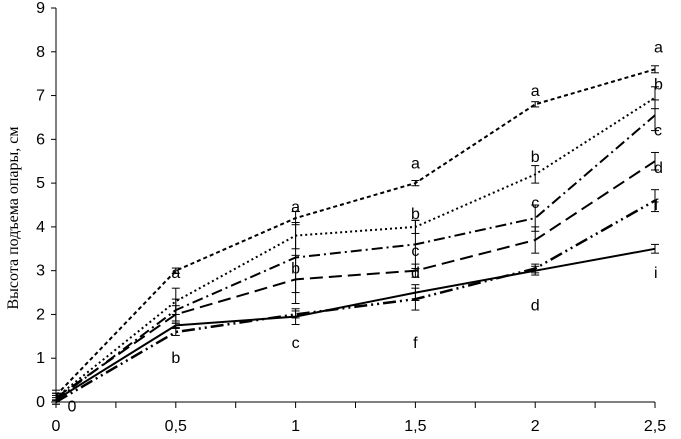 This screenshot has width=681, height=439. What do you see at coordinates (176, 426) in the screenshot?
I see `x-tick-label: 0,5` at bounding box center [176, 426].